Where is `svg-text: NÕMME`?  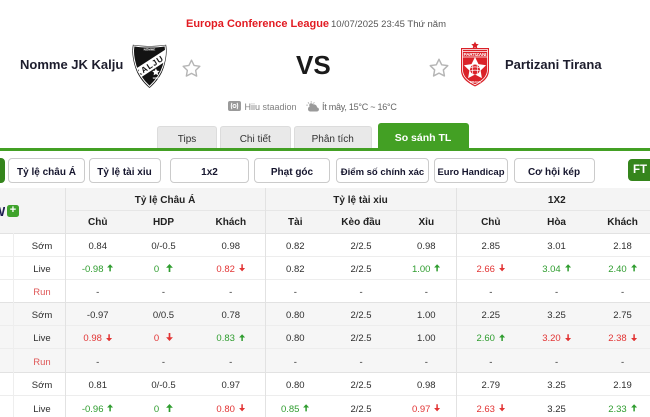
svg-text: NÕMME is located at coordinates (150, 48).